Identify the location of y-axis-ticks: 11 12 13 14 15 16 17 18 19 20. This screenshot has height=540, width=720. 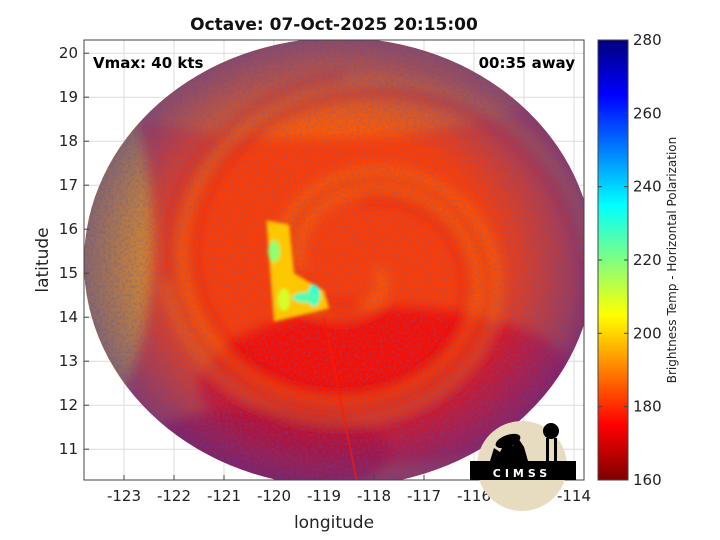
(74, 251).